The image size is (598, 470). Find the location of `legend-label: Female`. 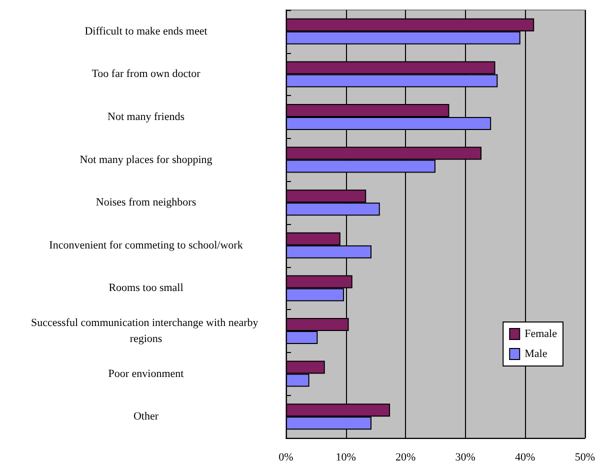

legend-label: Female is located at coordinates (541, 334).